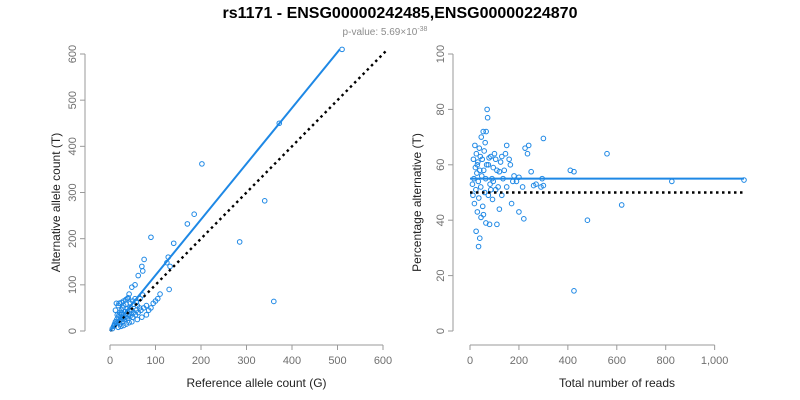 This screenshot has height=400, width=800. I want to click on right-x-tick-label: 1,000, so click(715, 361).